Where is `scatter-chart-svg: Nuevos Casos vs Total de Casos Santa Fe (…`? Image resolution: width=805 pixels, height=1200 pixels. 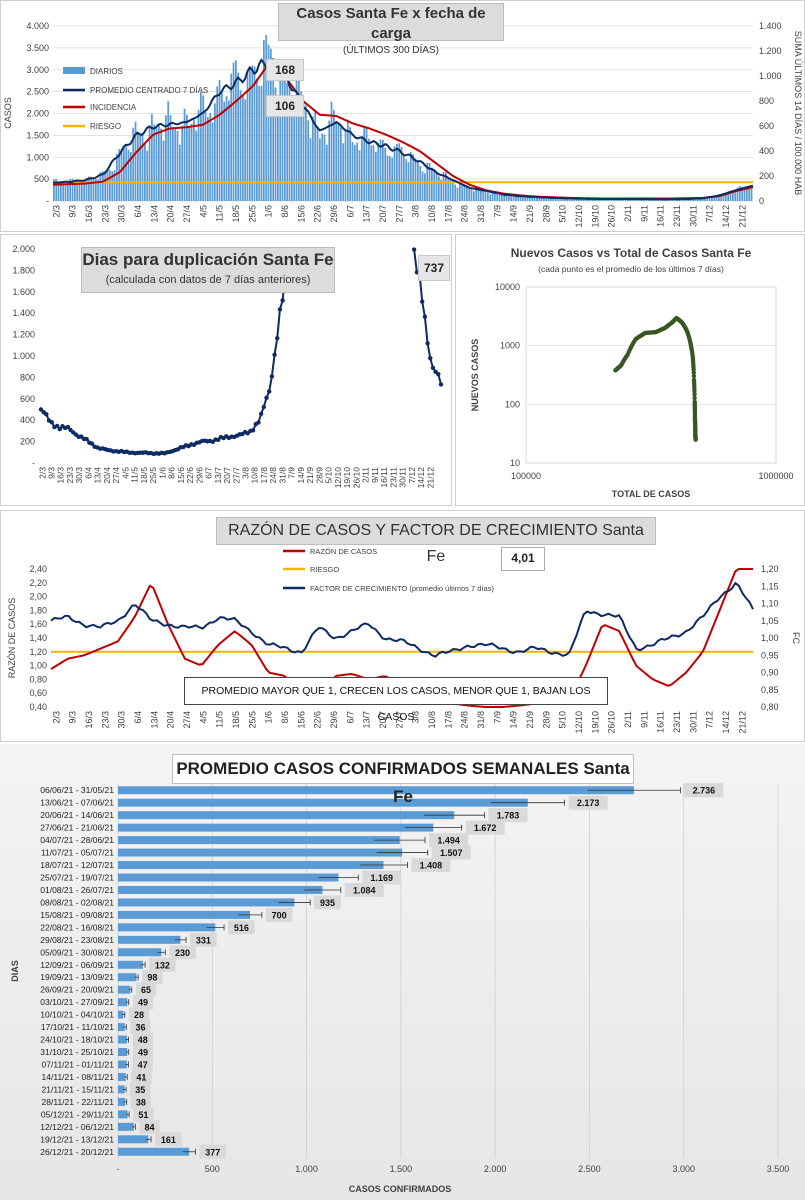
scatter-chart-svg: Nuevos Casos vs Total de Casos Santa Fe (… is located at coordinates (632, 372).